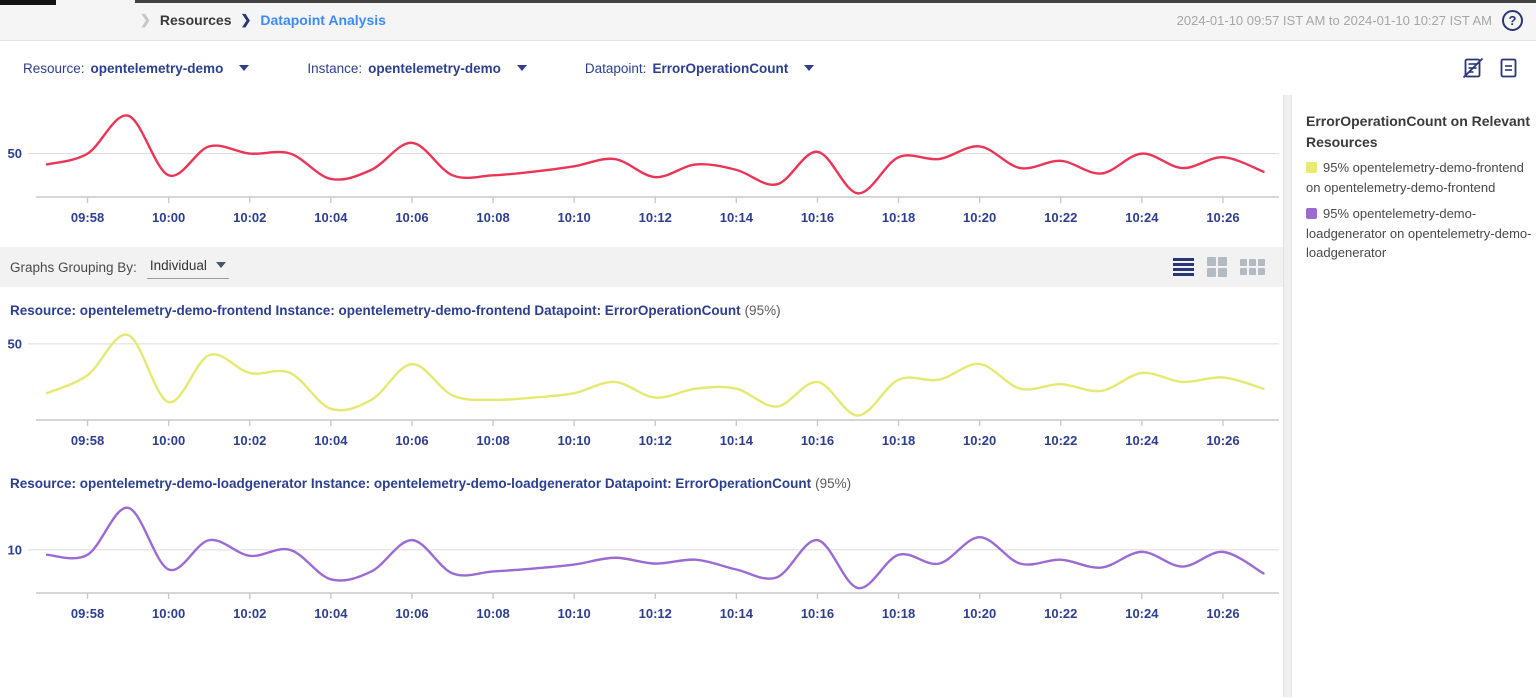 The image size is (1536, 698). Describe the element at coordinates (335, 68) in the screenshot. I see `instance-filter-label: Instance:` at that location.